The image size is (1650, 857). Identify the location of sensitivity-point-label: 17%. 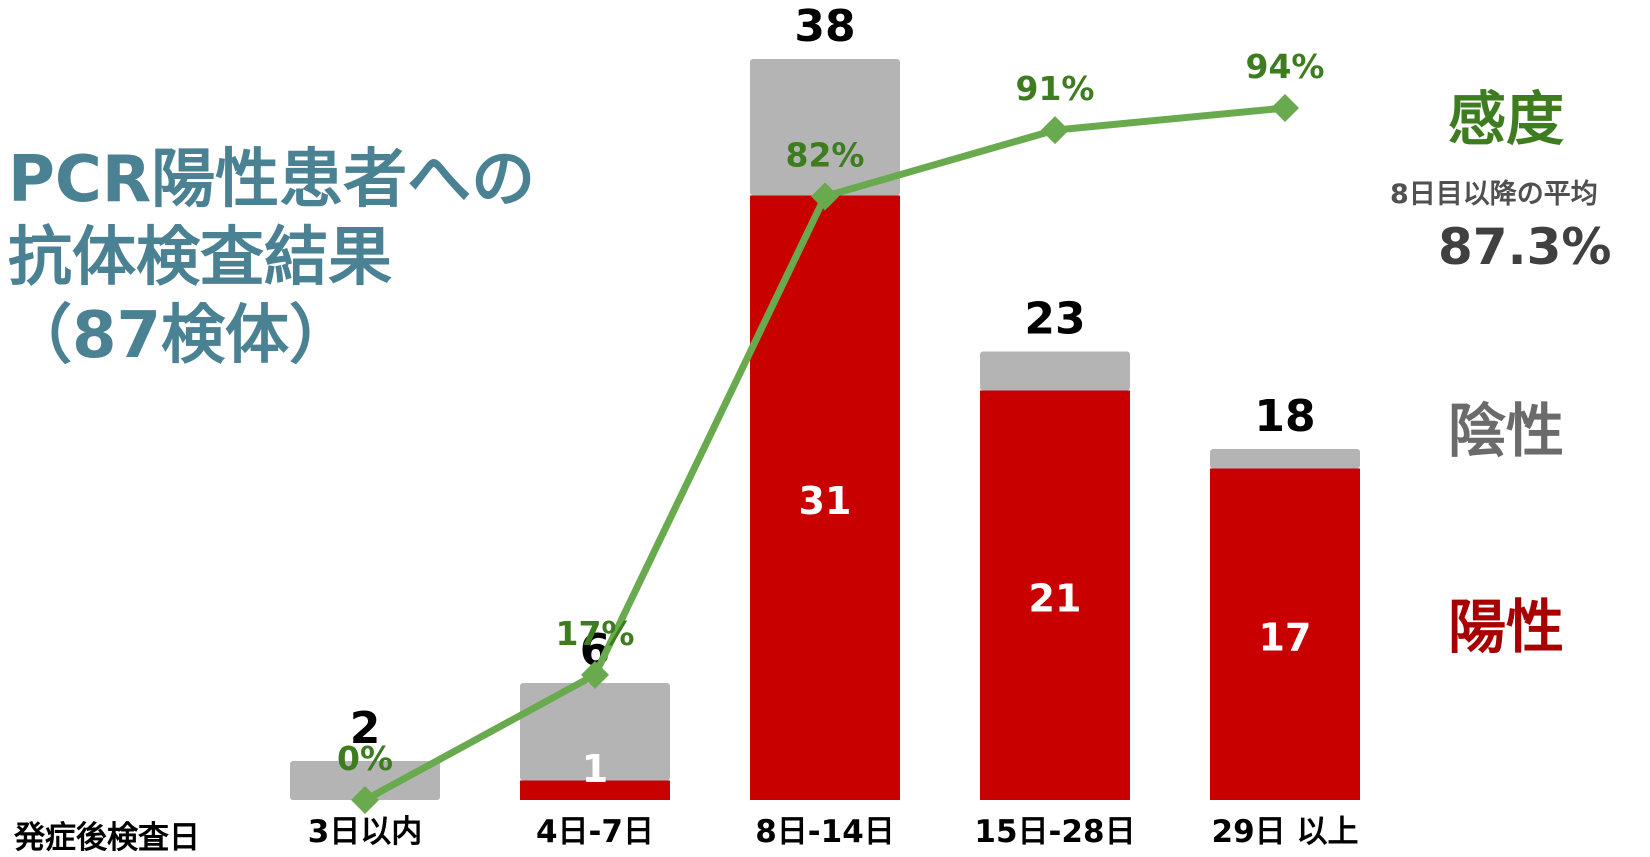
(595, 633).